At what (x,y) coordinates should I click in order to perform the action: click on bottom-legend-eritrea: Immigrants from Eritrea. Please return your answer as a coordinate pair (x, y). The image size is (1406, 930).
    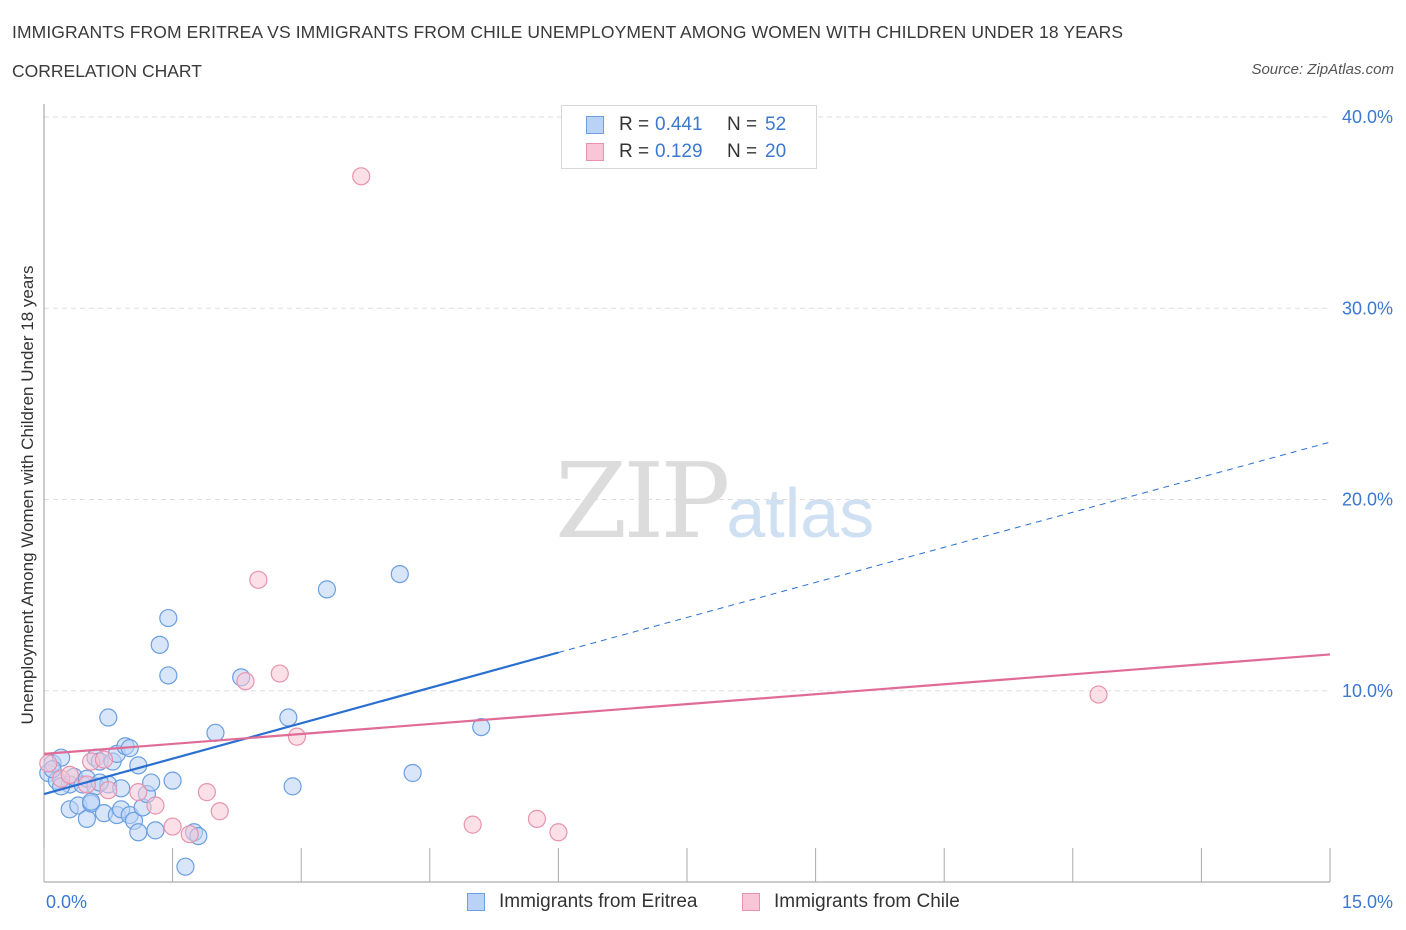
    Looking at the image, I should click on (582, 902).